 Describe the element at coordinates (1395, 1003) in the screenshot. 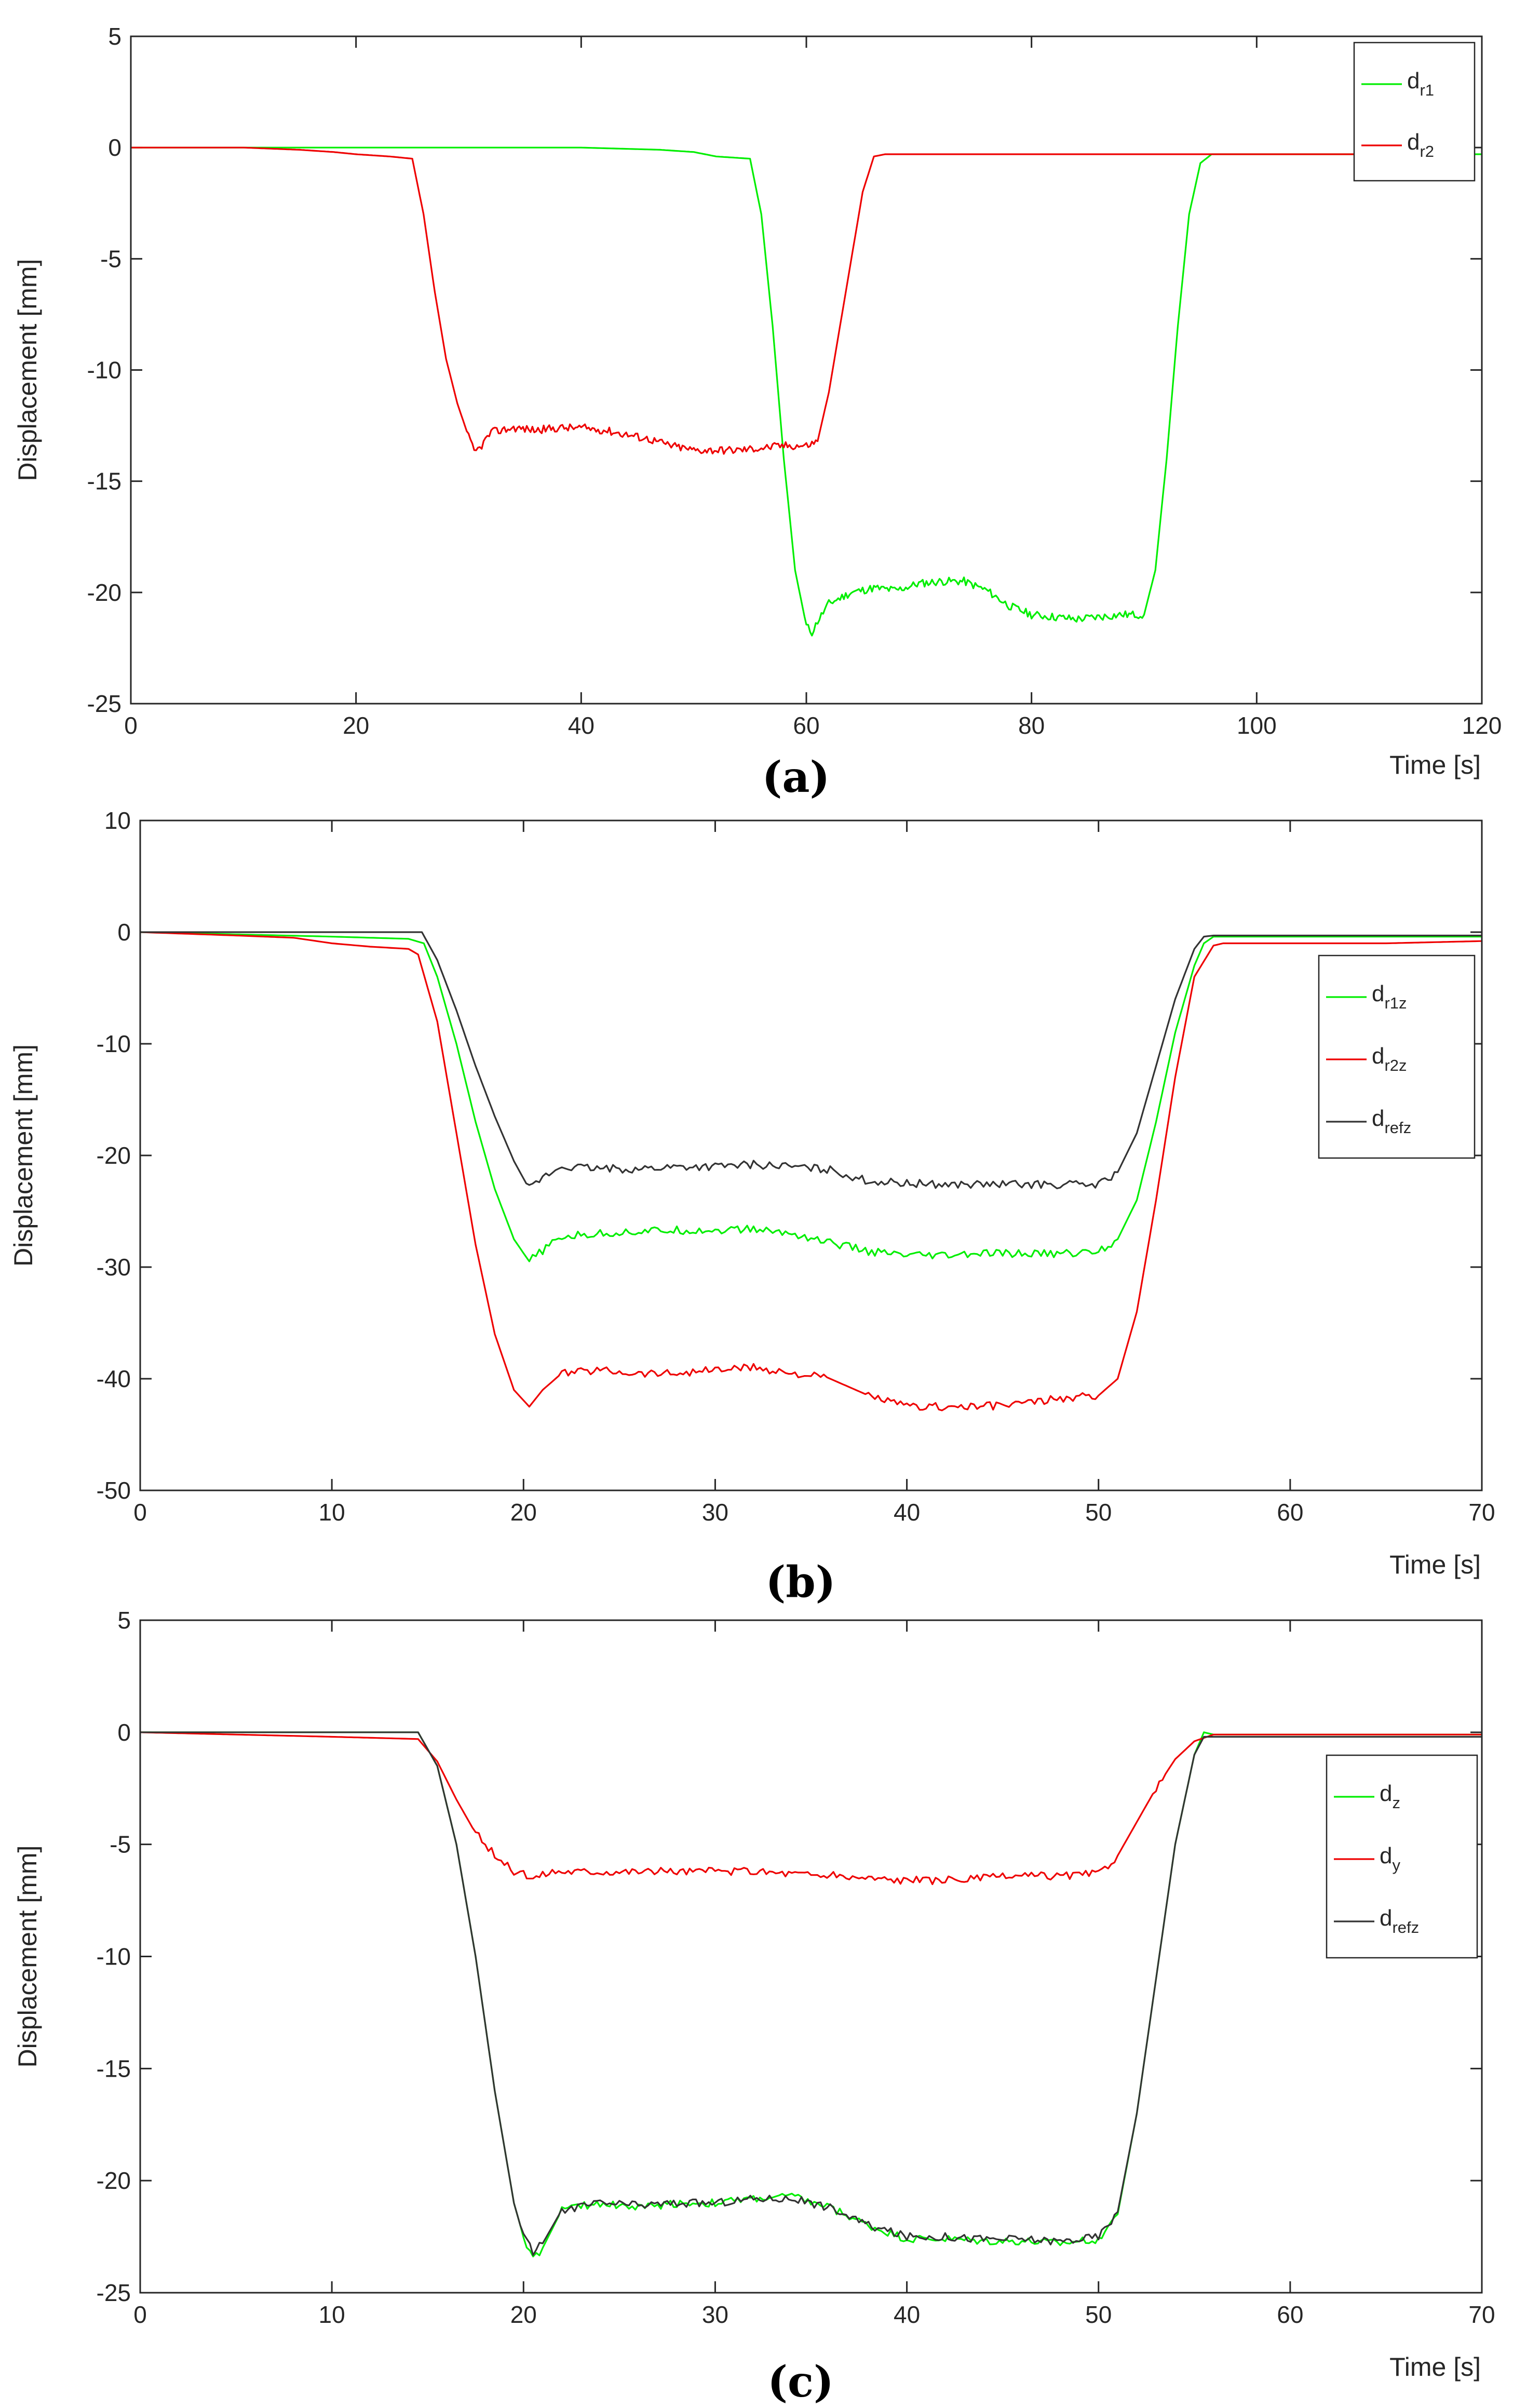

I see `legend-entry-subscript: r1z` at that location.